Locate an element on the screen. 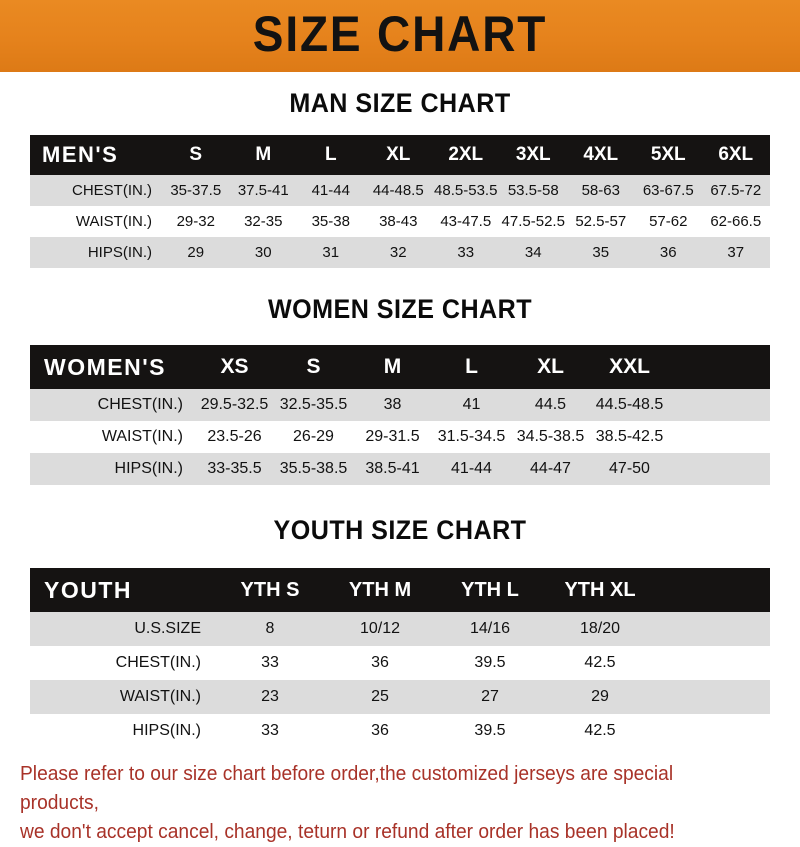 The width and height of the screenshot is (800, 847). men-chest-7: 63-67.5 is located at coordinates (668, 190).